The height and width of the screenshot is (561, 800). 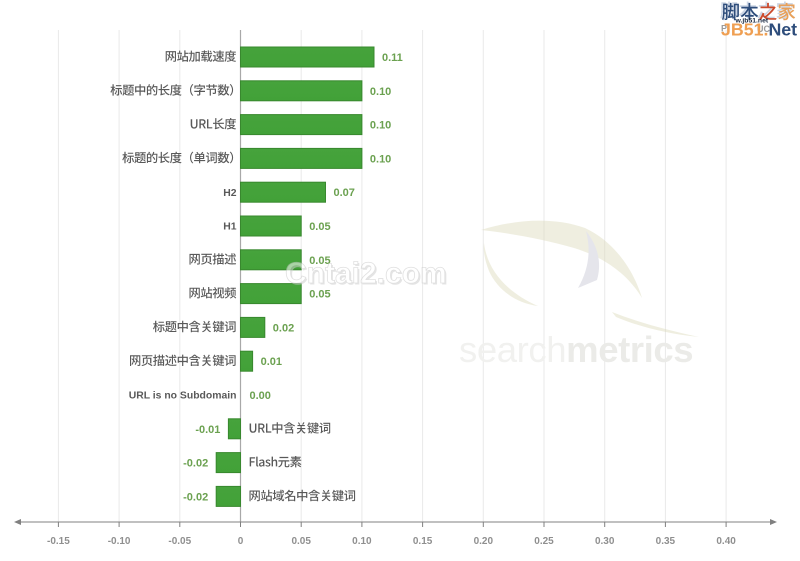 I want to click on svg-text: 0.00, so click(x=260, y=396).